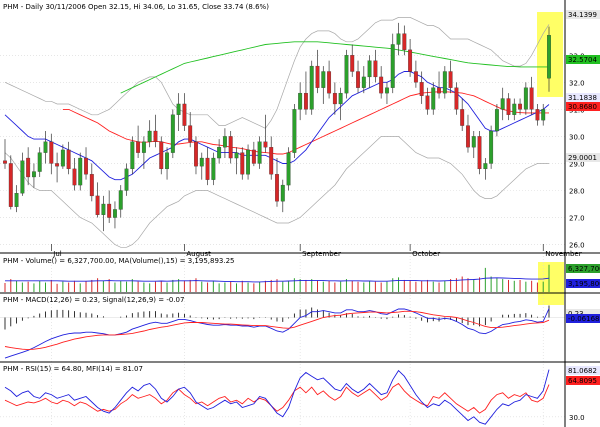 The image size is (600, 427). Describe the element at coordinates (584, 269) in the screenshot. I see `volume-value: 6,327,700` at that location.